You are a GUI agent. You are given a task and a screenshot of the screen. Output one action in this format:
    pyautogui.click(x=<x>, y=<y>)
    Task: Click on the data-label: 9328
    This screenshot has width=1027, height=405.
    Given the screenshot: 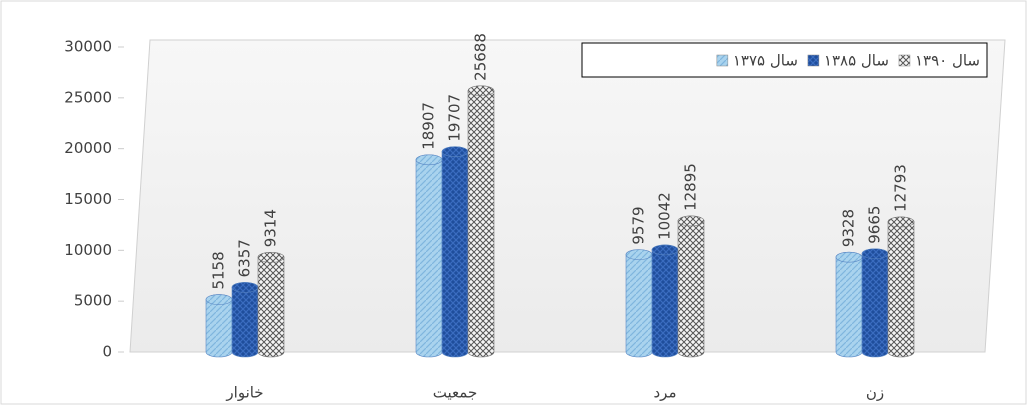 What is the action you would take?
    pyautogui.click(x=849, y=228)
    